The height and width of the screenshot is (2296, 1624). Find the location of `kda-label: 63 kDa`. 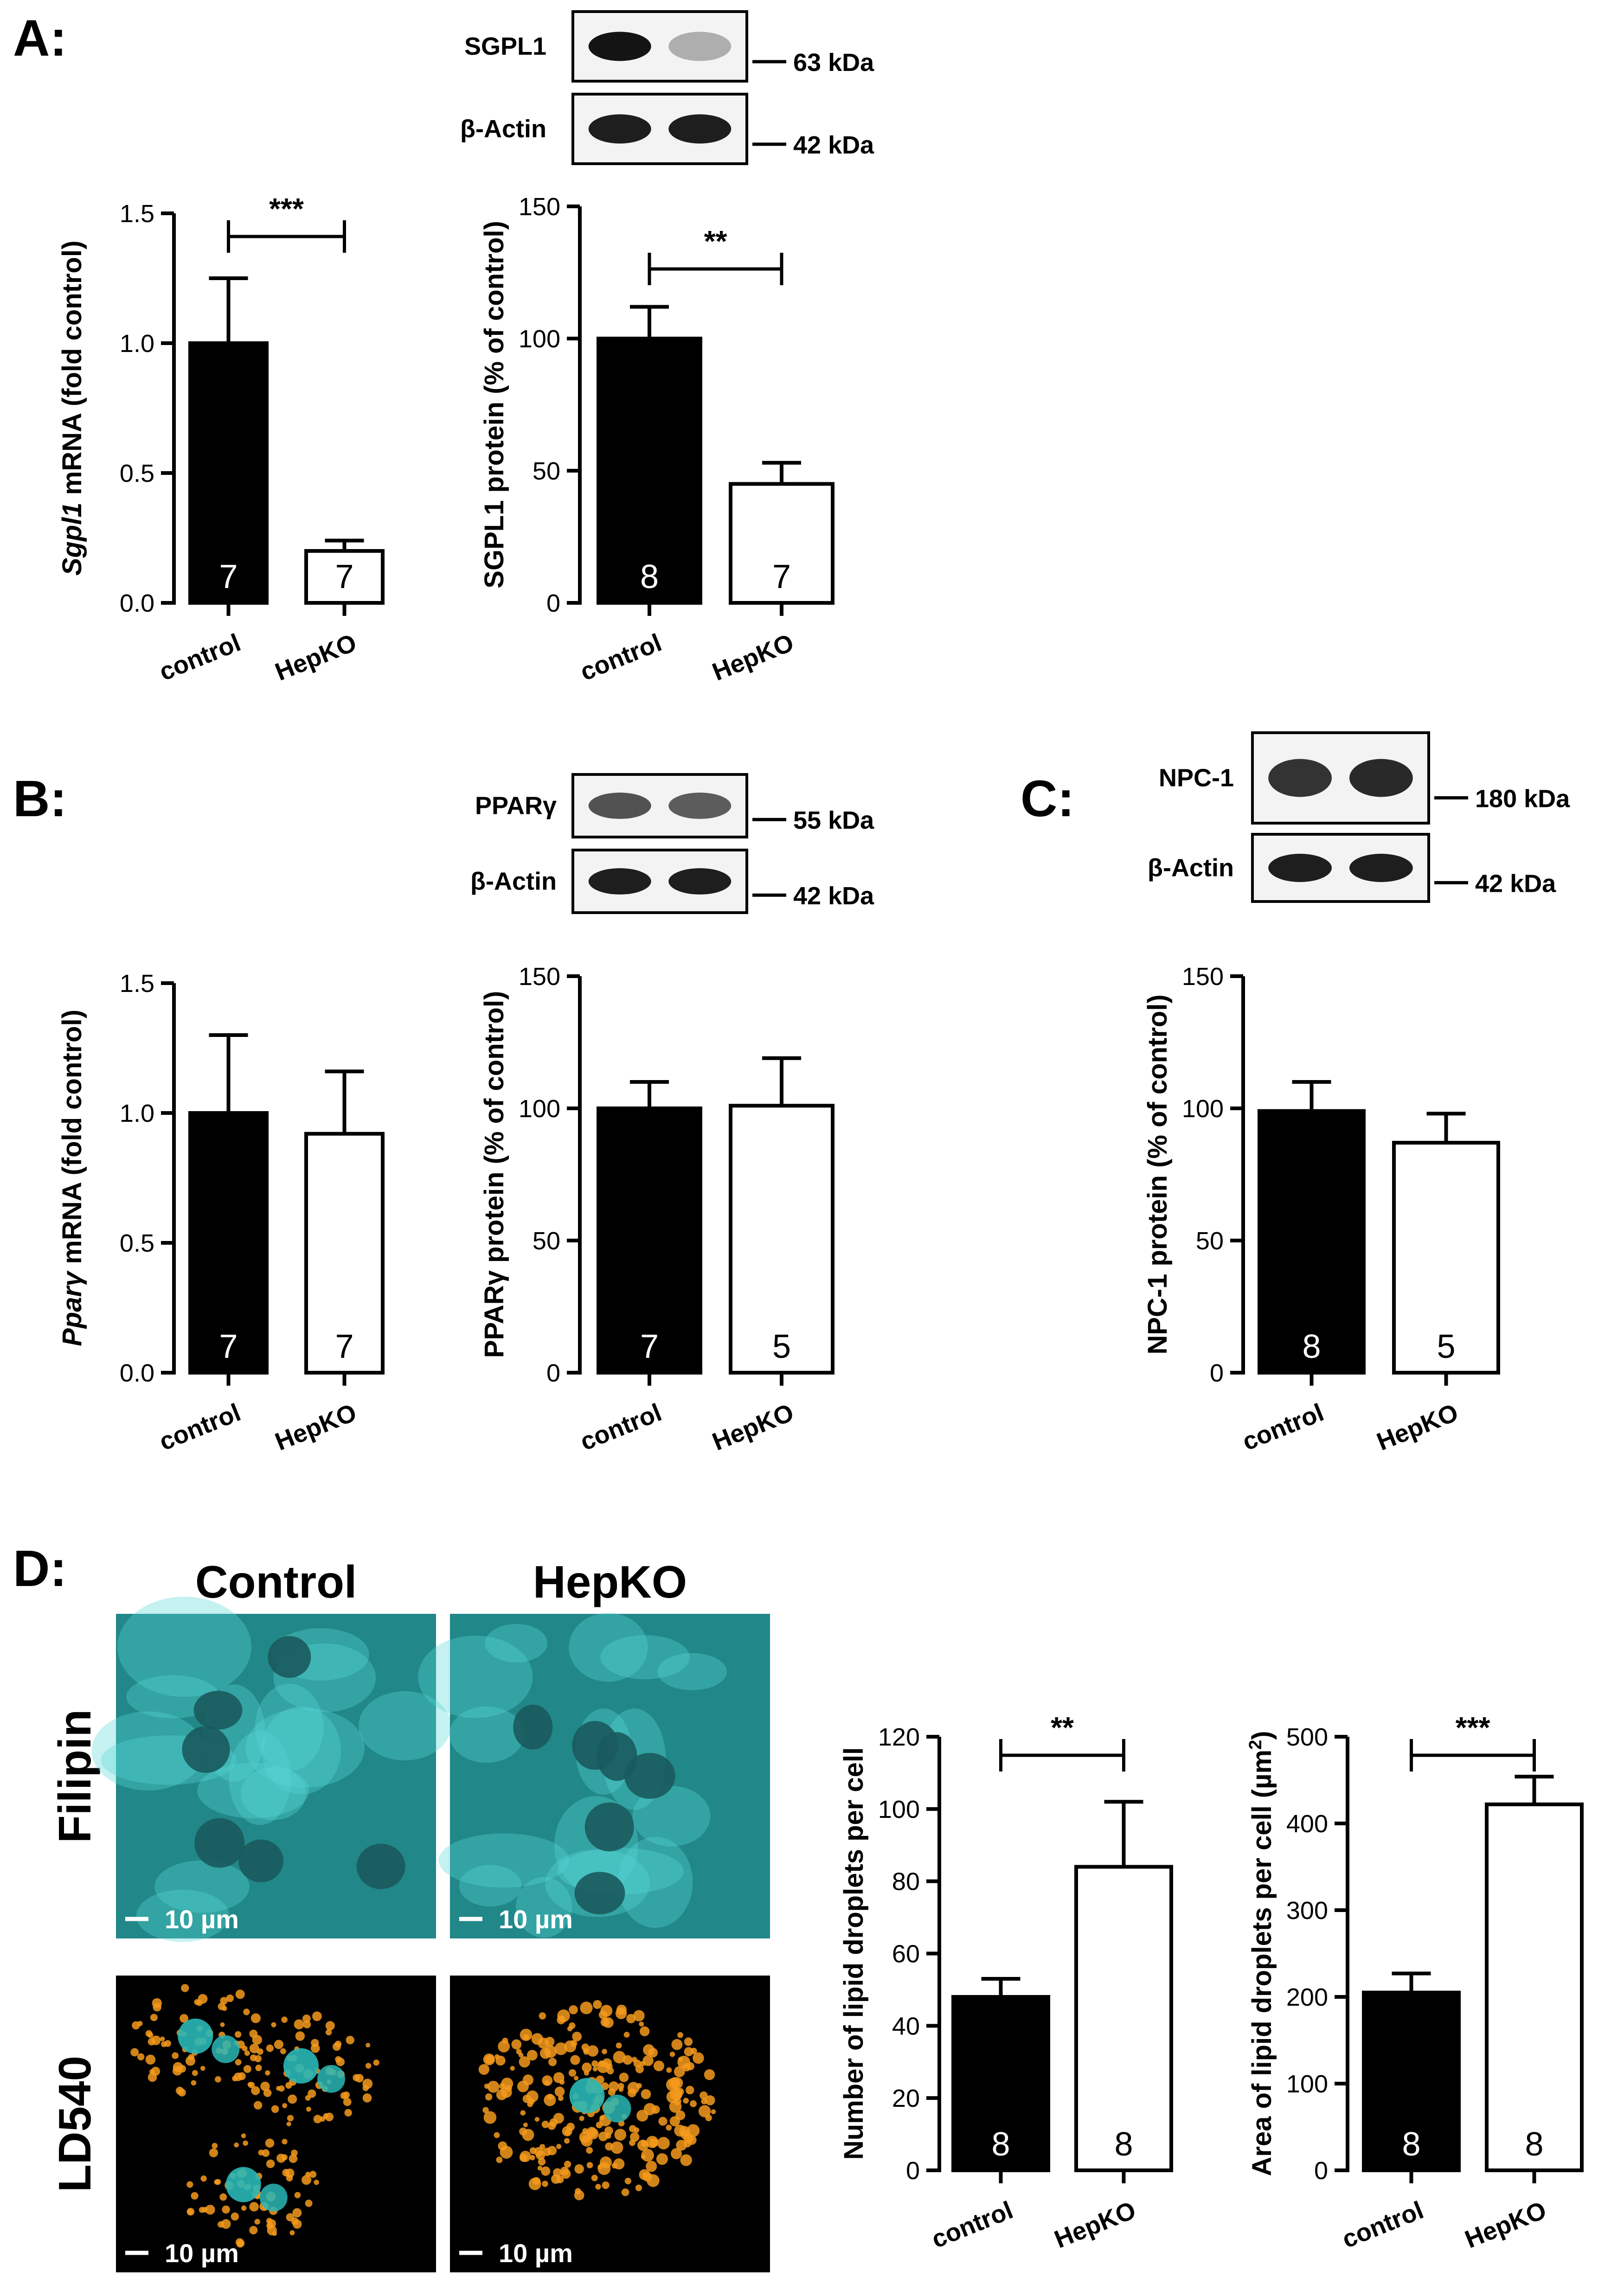

kda-label: 63 kDa is located at coordinates (833, 63).